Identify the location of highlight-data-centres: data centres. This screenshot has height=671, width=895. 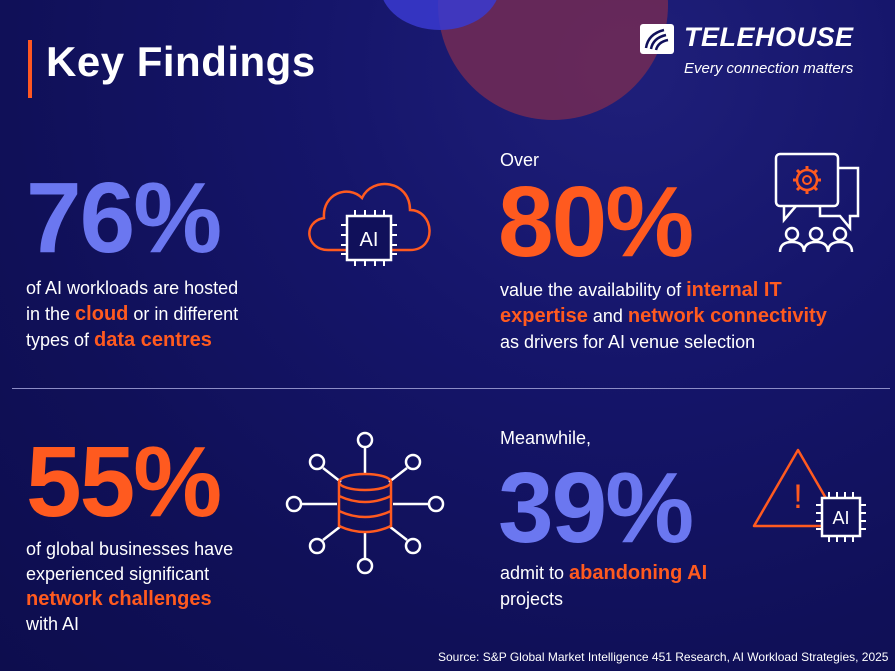
(153, 340).